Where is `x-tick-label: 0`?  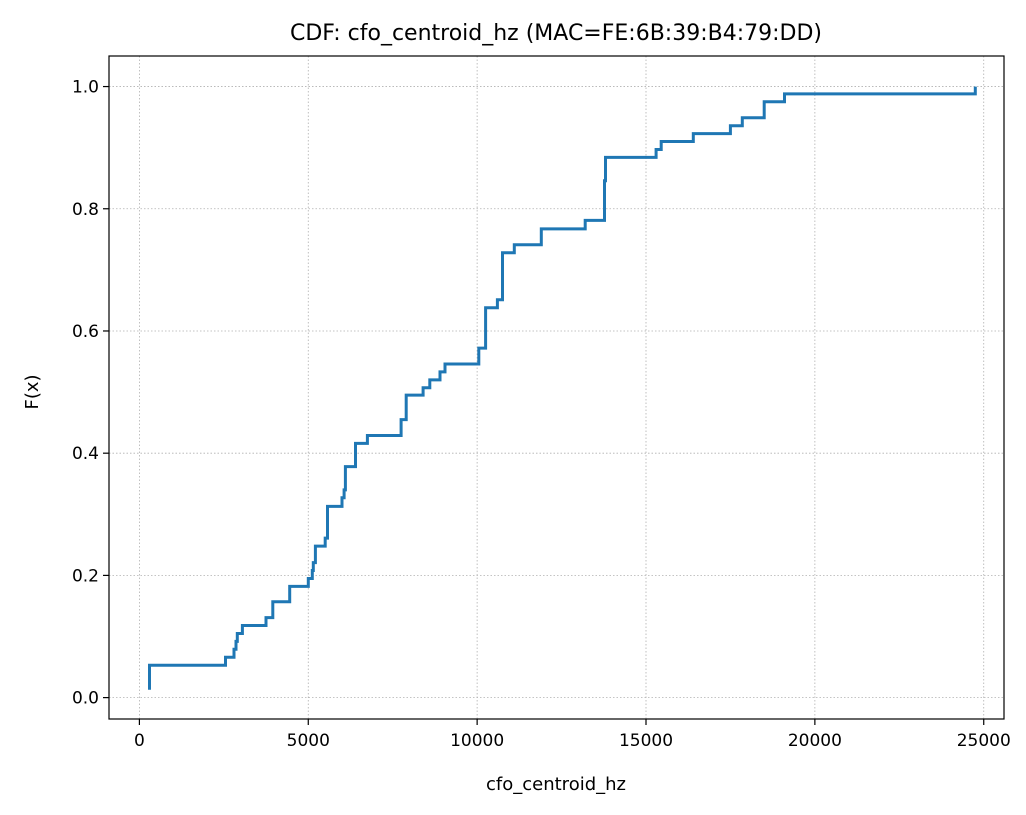
x-tick-label: 0 is located at coordinates (139, 741).